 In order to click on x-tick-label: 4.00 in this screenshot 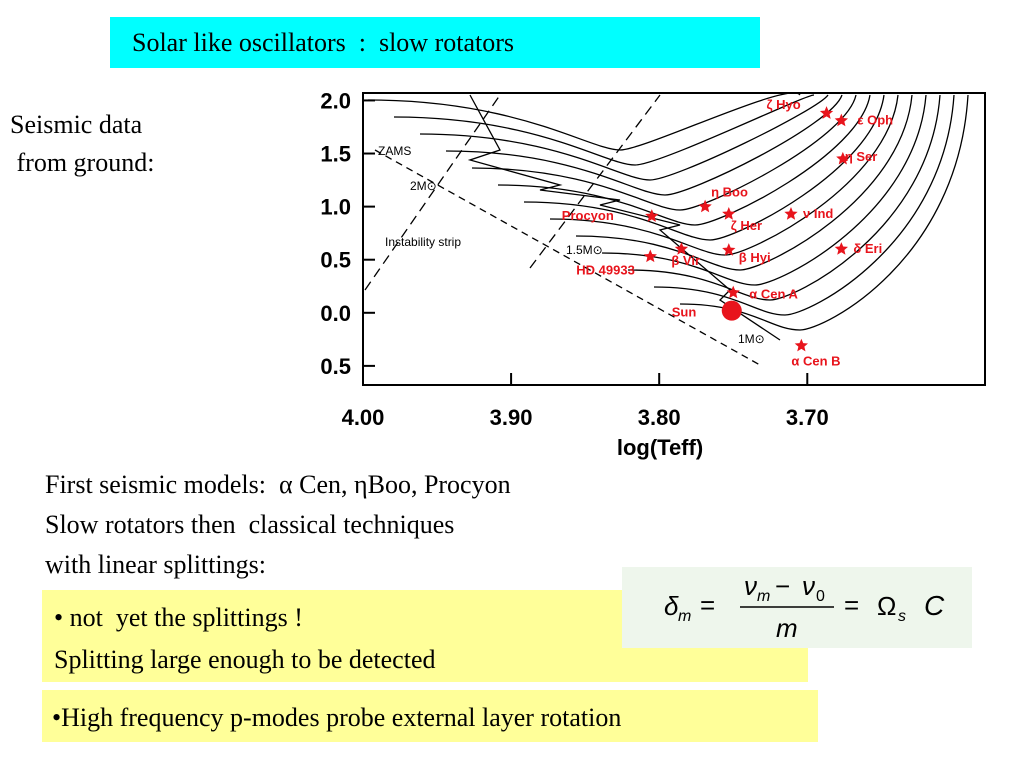, I will do `click(363, 417)`.